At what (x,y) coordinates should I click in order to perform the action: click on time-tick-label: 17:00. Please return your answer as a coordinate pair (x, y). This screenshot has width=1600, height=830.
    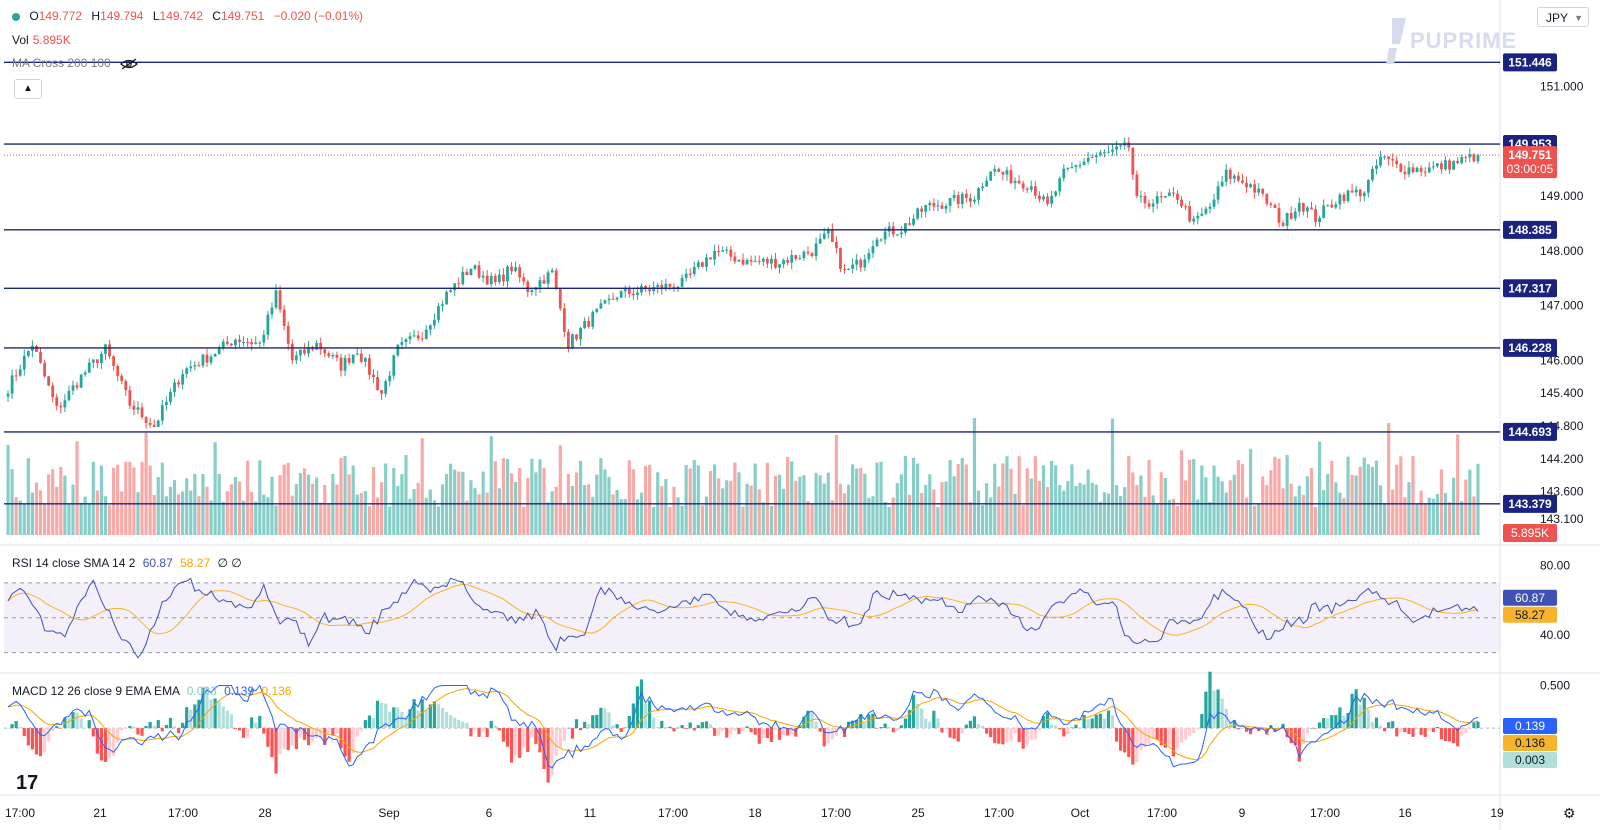
    Looking at the image, I should click on (183, 813).